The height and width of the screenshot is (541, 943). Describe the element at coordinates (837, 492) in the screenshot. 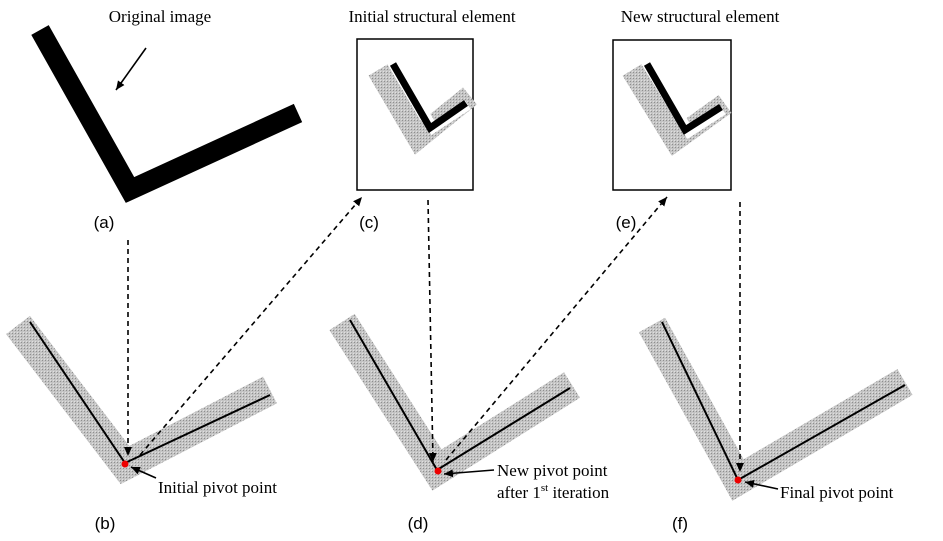

I see `annotation: Final pivot point` at that location.